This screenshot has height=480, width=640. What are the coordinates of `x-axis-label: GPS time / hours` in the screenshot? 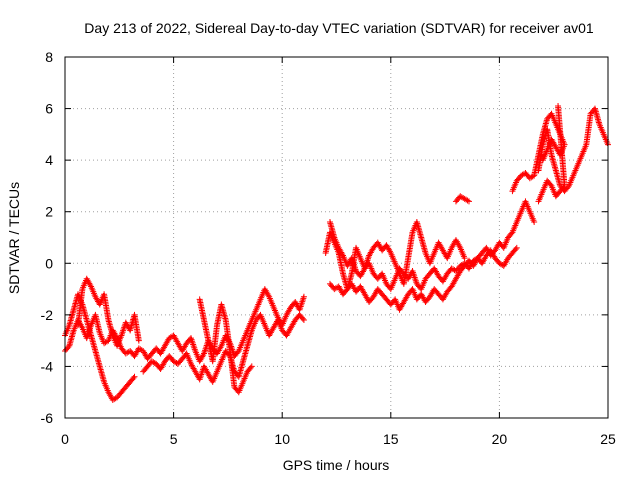 It's located at (336, 465).